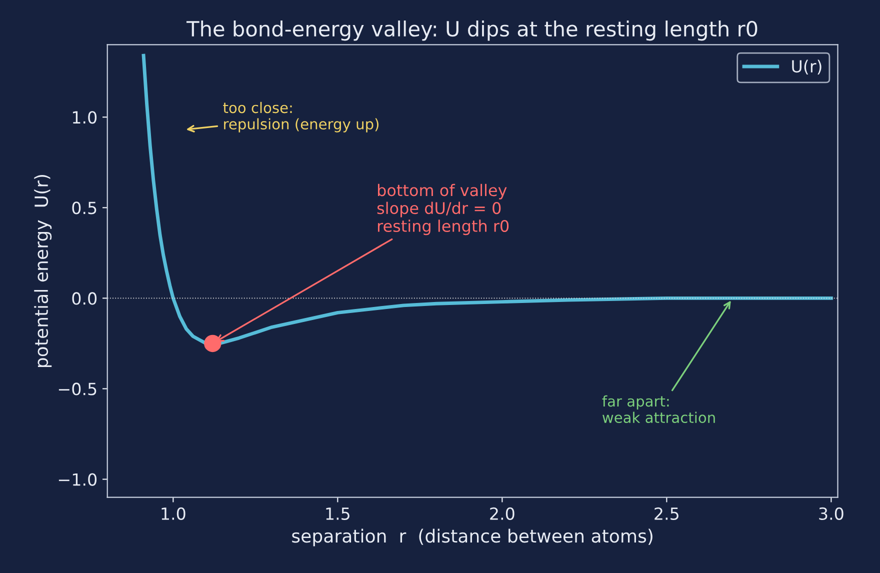  Describe the element at coordinates (84, 208) in the screenshot. I see `y-tick-label: 0.5` at that location.